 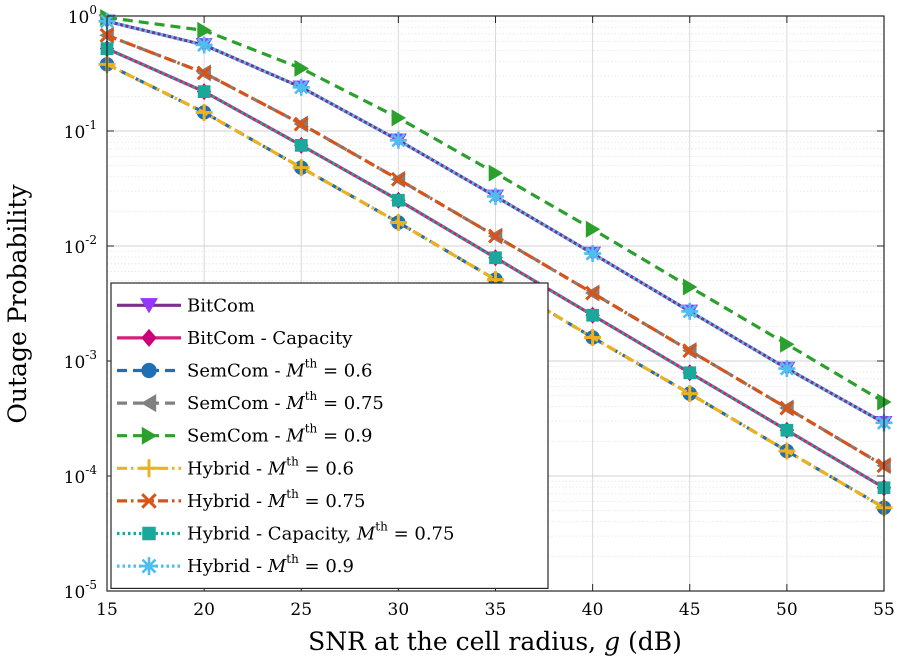 I want to click on legend-entry: SemCom - Mth = 0.6, so click(x=244, y=369).